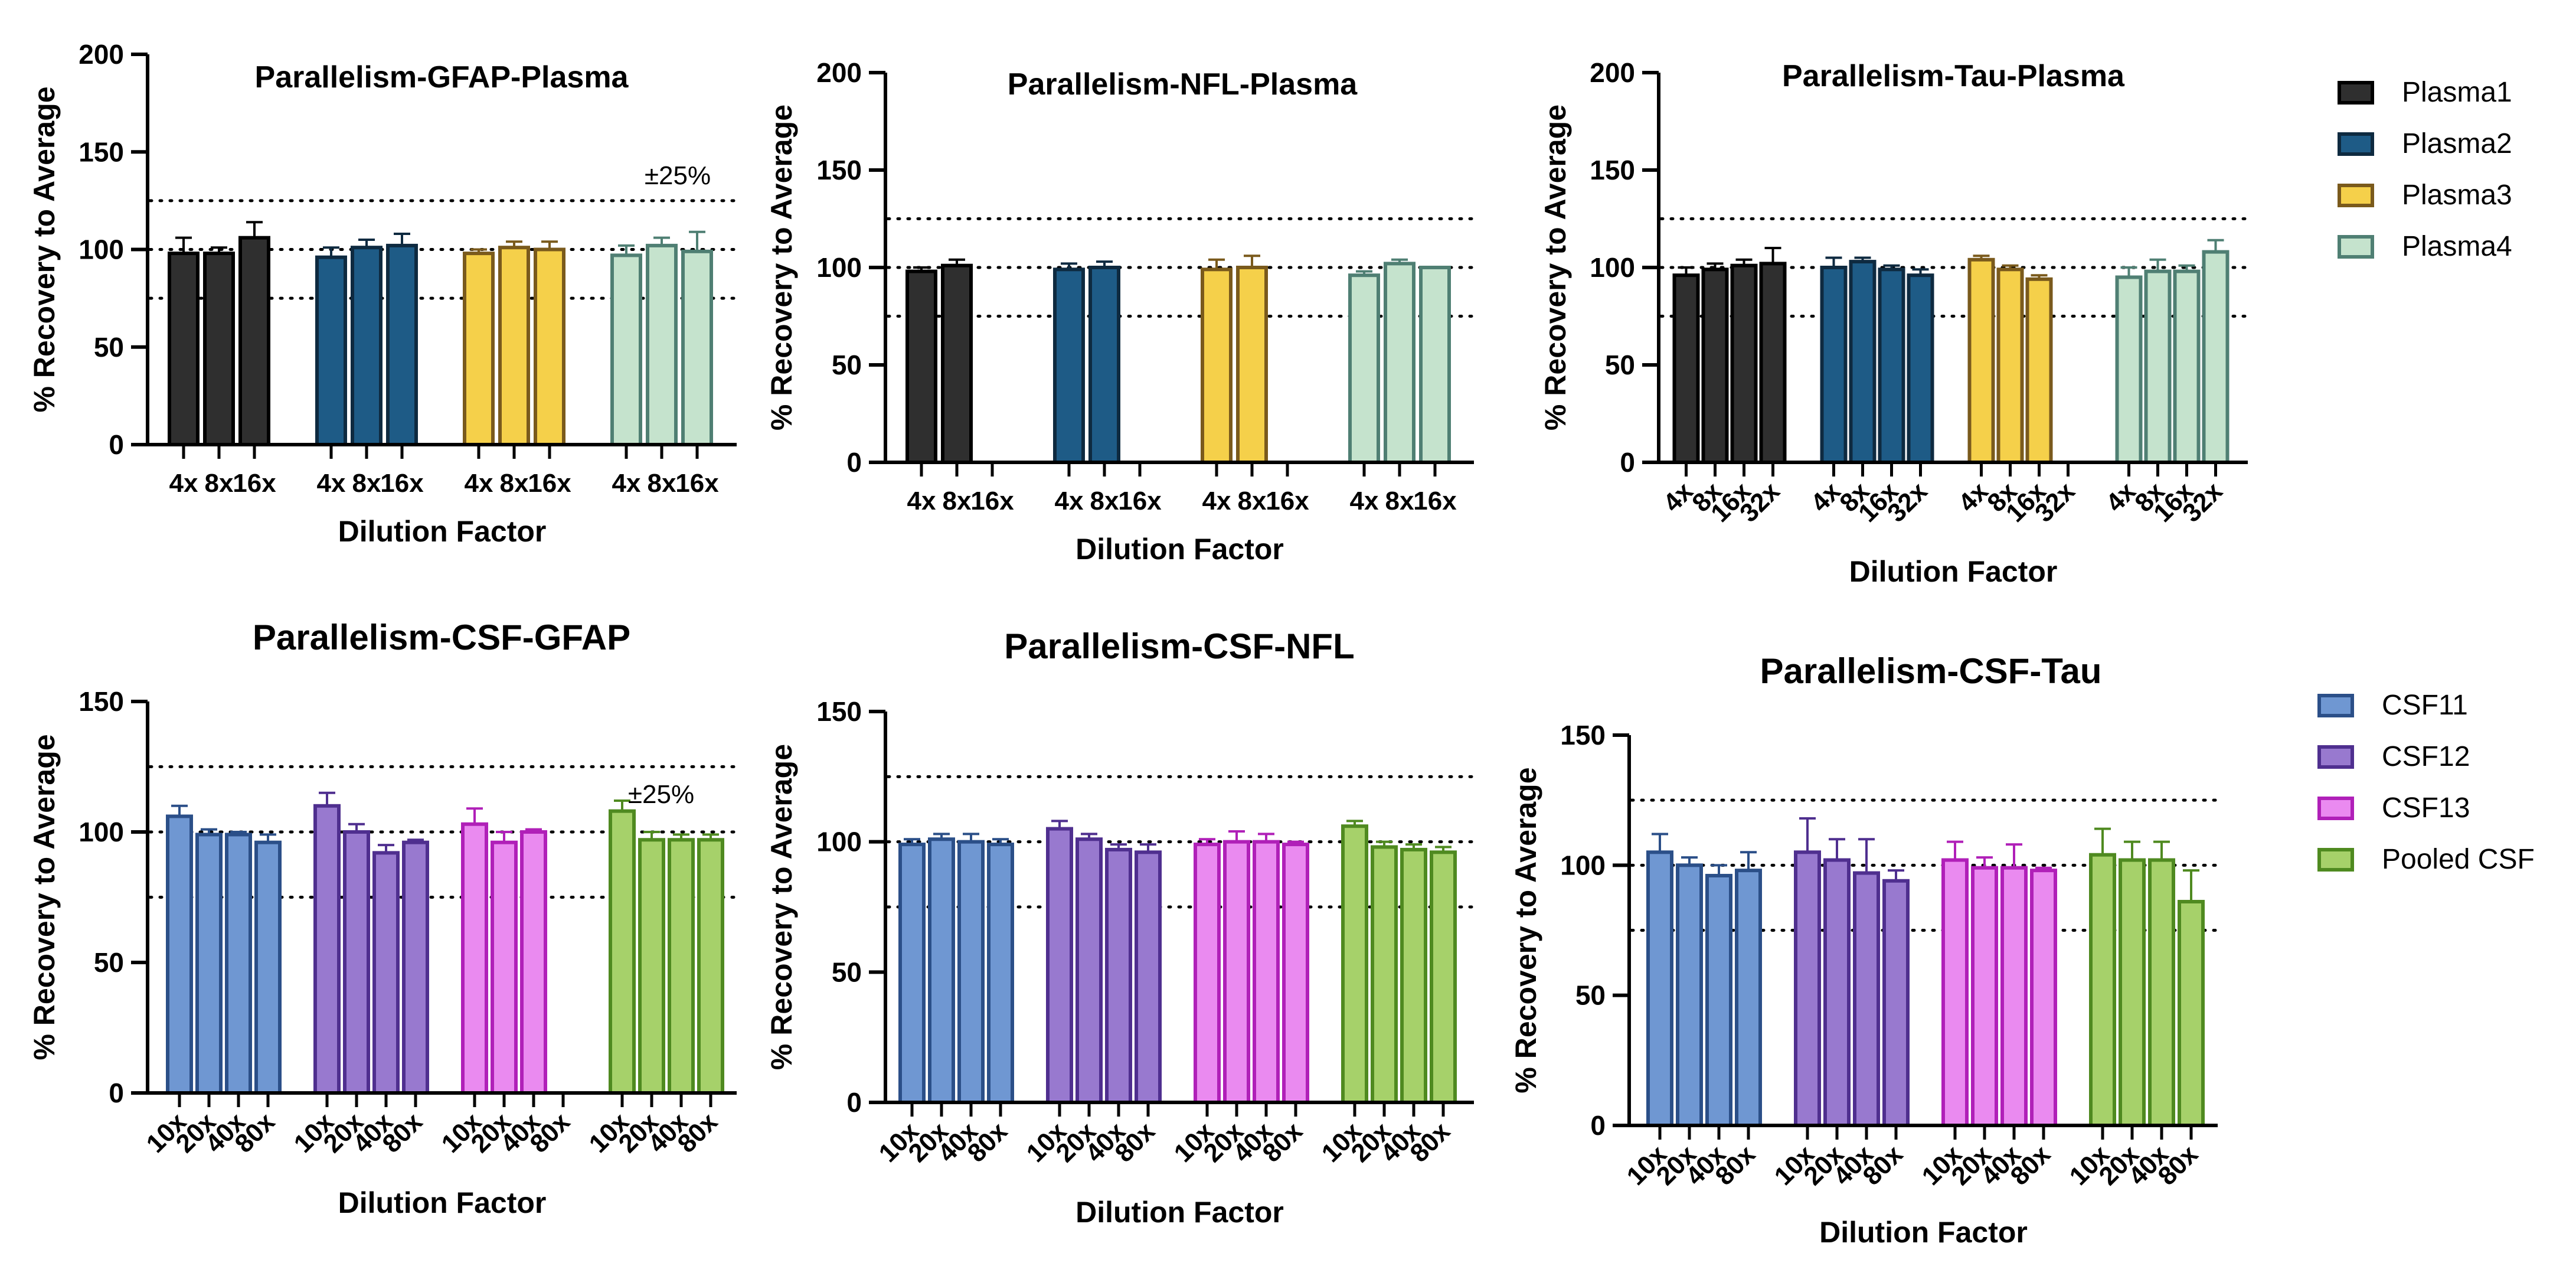 This screenshot has width=2576, height=1276. Describe the element at coordinates (2458, 859) in the screenshot. I see `legend-label: Pooled CSF` at that location.